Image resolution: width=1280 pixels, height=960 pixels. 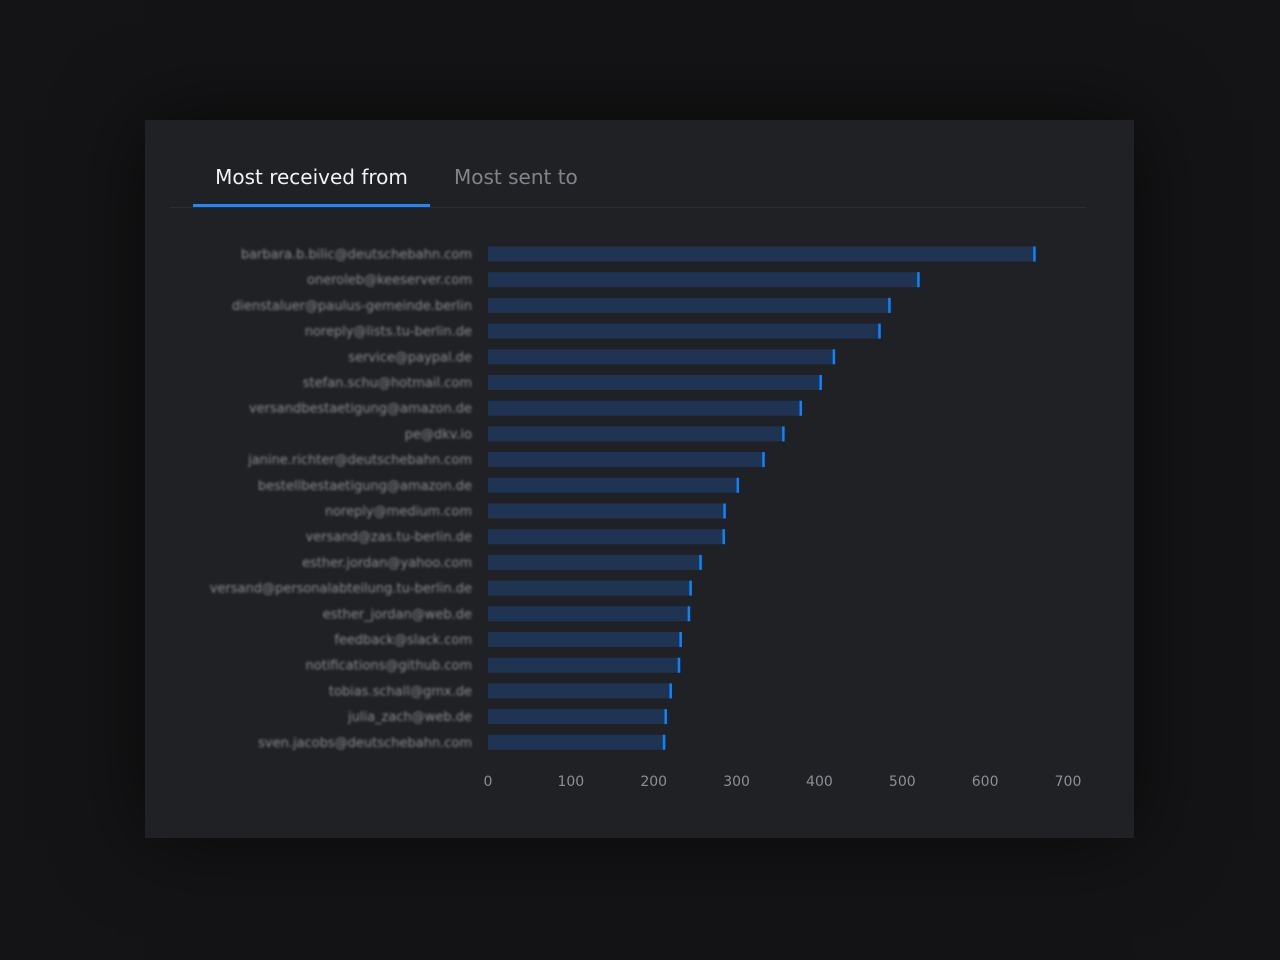 What do you see at coordinates (819, 782) in the screenshot?
I see `x-tick-label: 400` at bounding box center [819, 782].